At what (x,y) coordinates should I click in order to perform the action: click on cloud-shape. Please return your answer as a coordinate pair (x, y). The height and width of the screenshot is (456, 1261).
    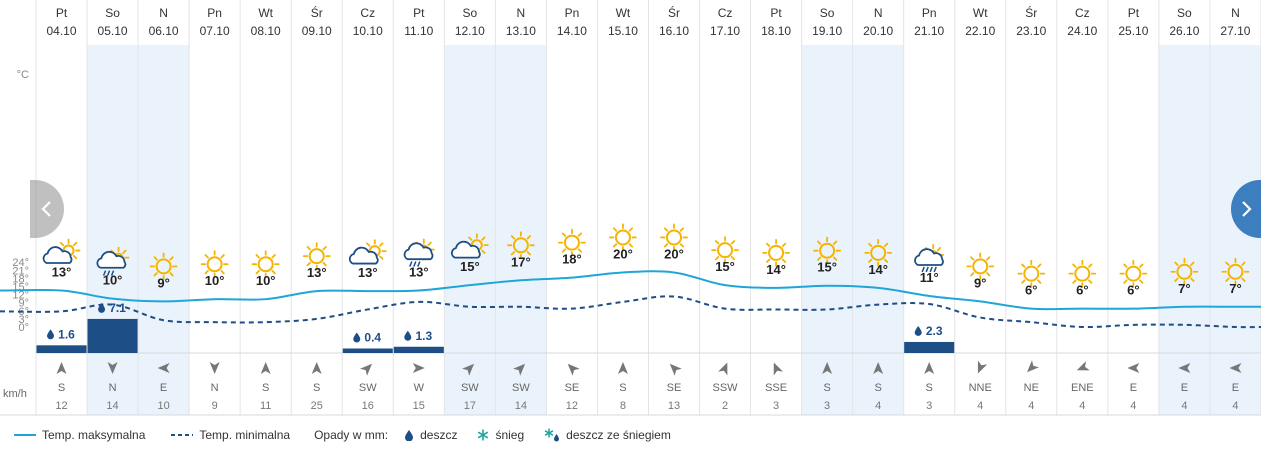
    Looking at the image, I should click on (57, 255).